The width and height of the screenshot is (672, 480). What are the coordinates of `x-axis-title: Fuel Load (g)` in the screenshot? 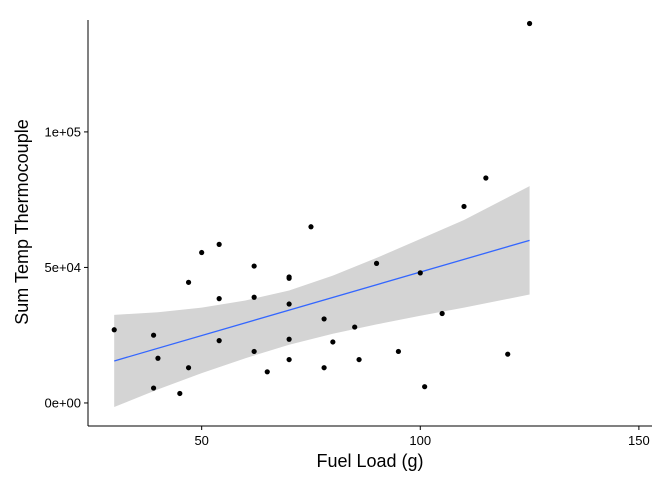 It's located at (369, 461).